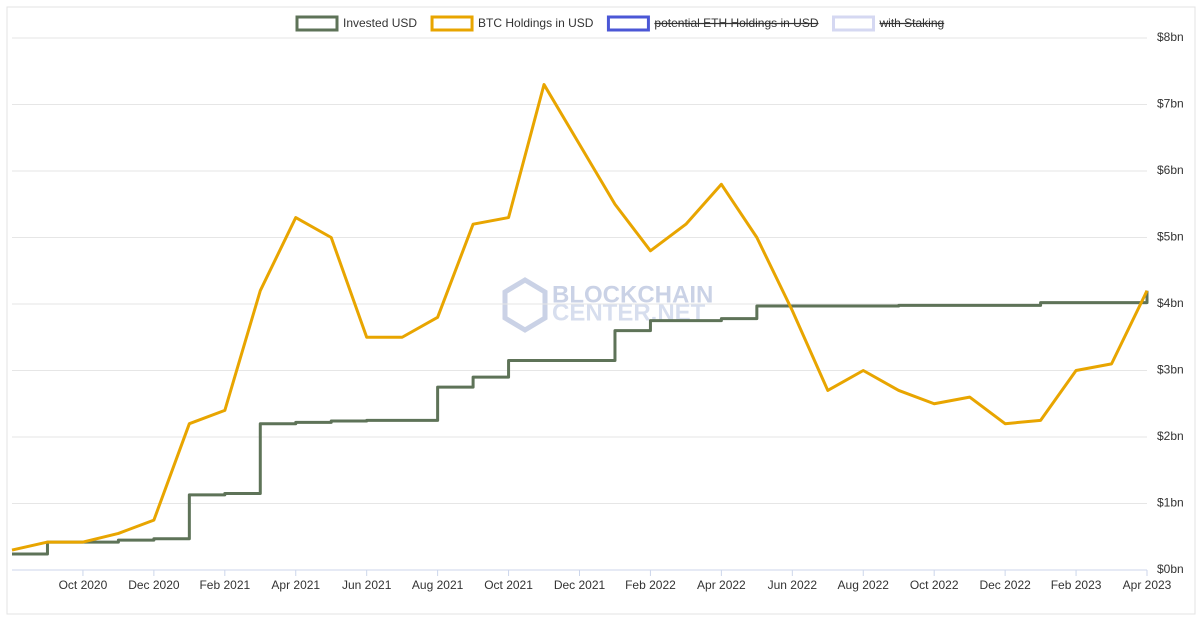  Describe the element at coordinates (1170, 104) in the screenshot. I see `y-tick-label: $7bn` at that location.